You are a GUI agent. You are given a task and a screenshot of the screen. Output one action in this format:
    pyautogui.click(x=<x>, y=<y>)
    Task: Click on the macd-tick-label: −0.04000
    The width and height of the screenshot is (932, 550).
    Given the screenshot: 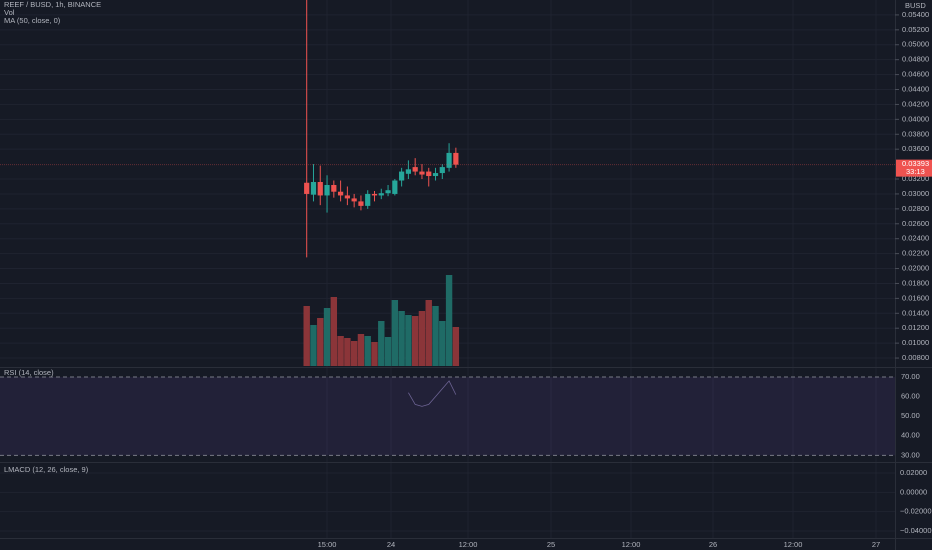 What is the action you would take?
    pyautogui.click(x=916, y=530)
    